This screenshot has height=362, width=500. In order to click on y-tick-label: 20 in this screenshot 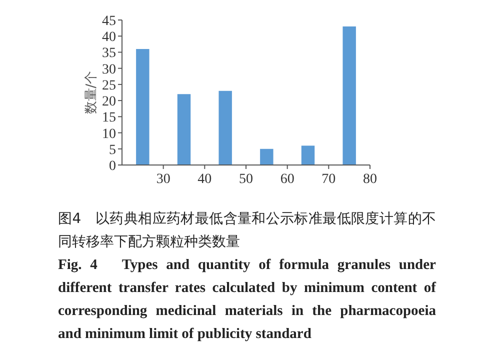, I will do `click(109, 102)`.